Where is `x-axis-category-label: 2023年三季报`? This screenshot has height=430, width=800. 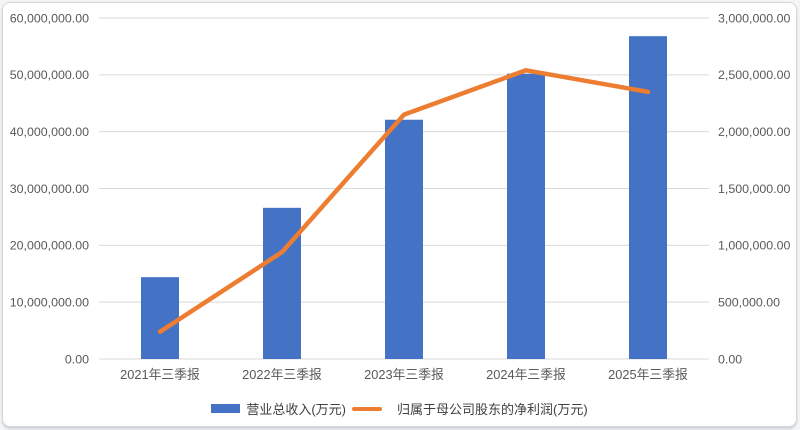
x-axis-category-label: 2023年三季报 is located at coordinates (404, 374).